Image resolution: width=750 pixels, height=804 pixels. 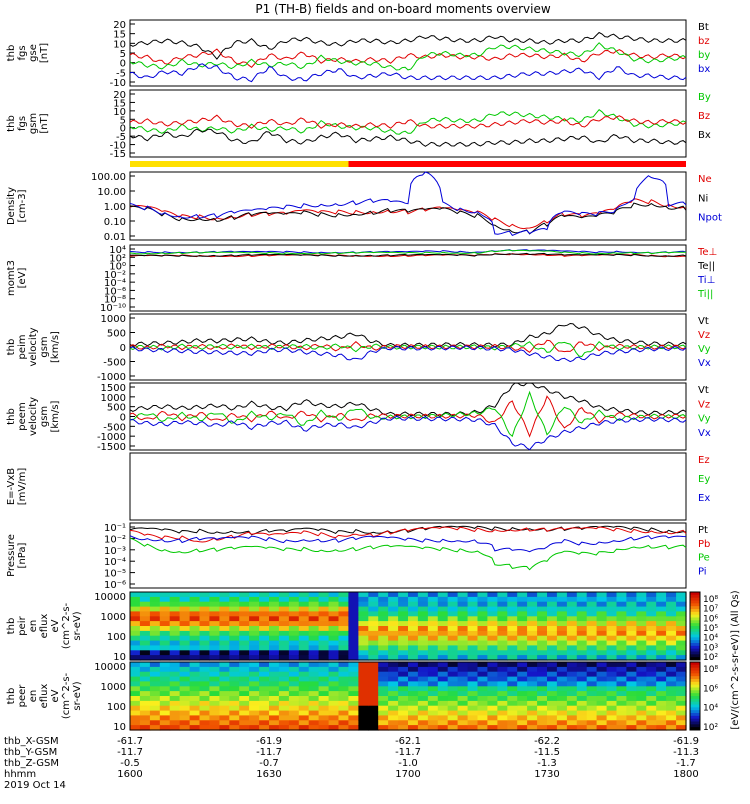 What do you see at coordinates (704, 135) in the screenshot?
I see `legend-Bx: Bx` at bounding box center [704, 135].